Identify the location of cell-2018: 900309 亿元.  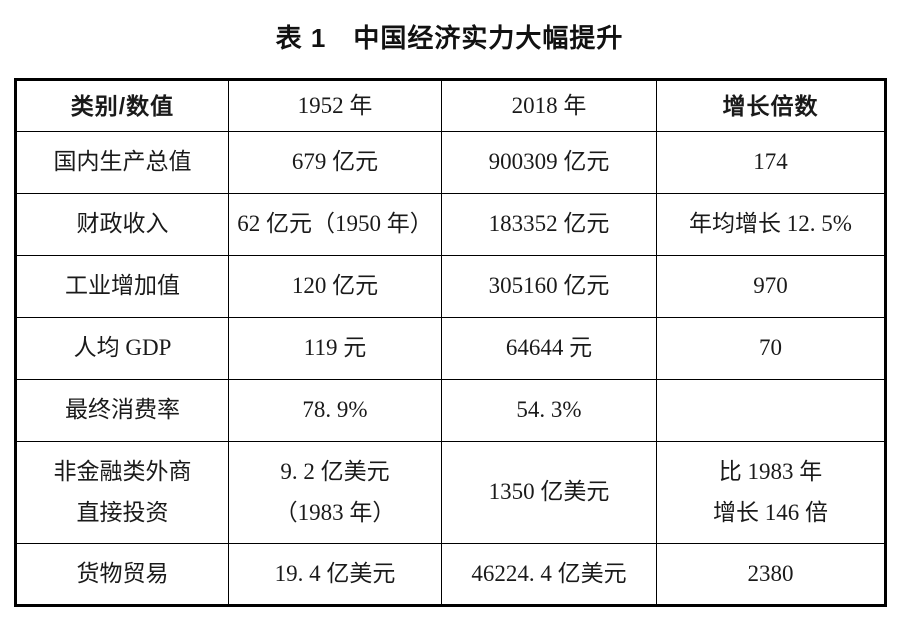
(549, 162).